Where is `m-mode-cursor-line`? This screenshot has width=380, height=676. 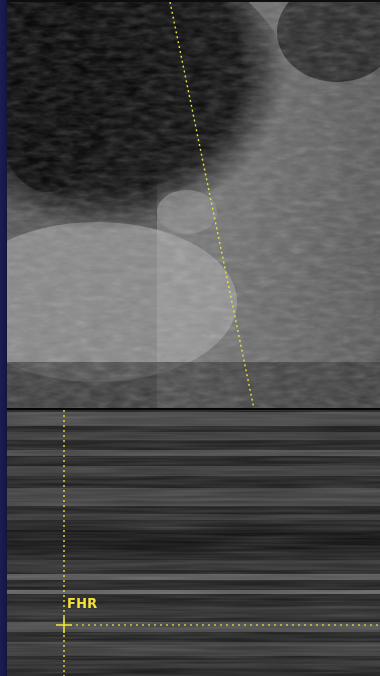 m-mode-cursor-line is located at coordinates (212, 205).